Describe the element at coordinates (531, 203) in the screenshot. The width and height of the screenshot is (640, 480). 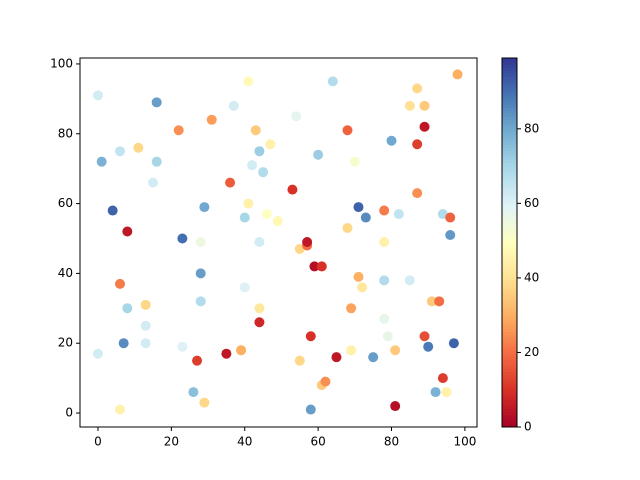
I see `colorbar-tick-label: 60` at that location.